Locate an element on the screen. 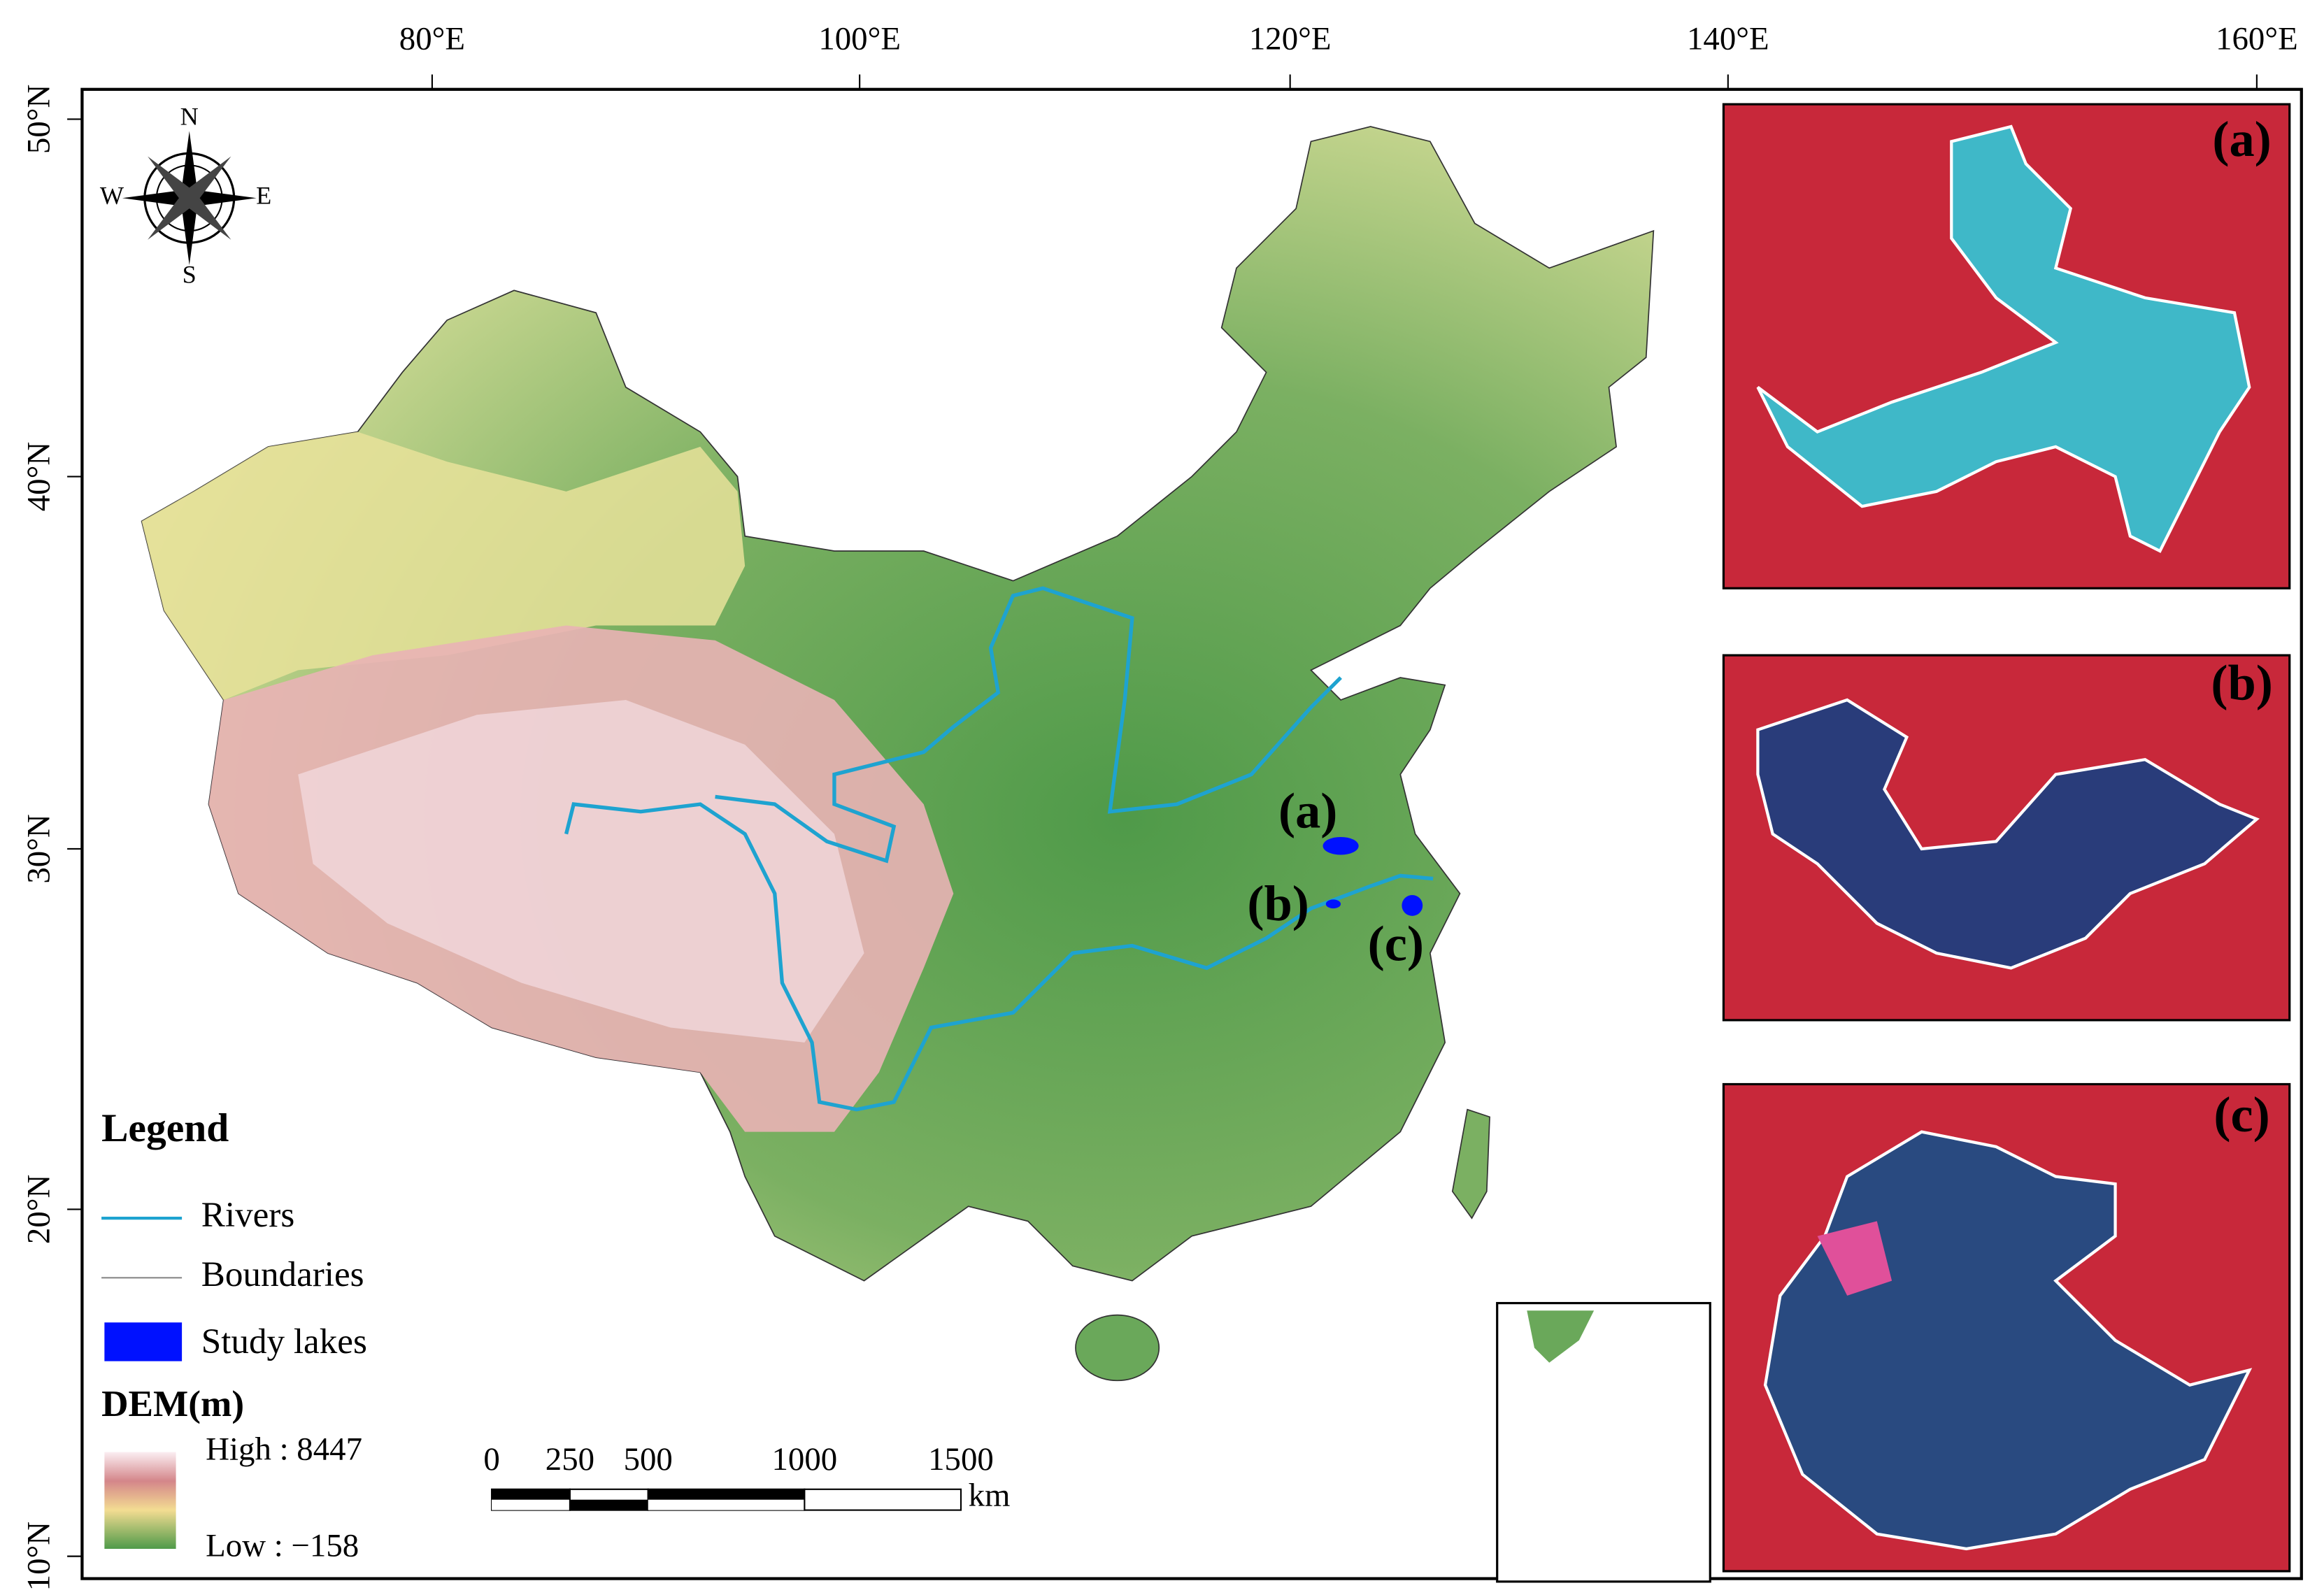 The width and height of the screenshot is (2324, 1595). inset-a-image is located at coordinates (2006, 346).